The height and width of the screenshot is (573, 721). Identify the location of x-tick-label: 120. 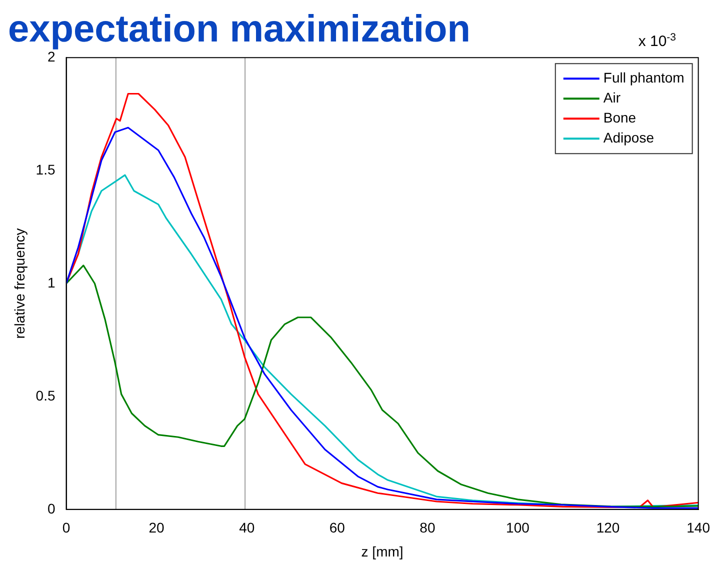
(608, 528).